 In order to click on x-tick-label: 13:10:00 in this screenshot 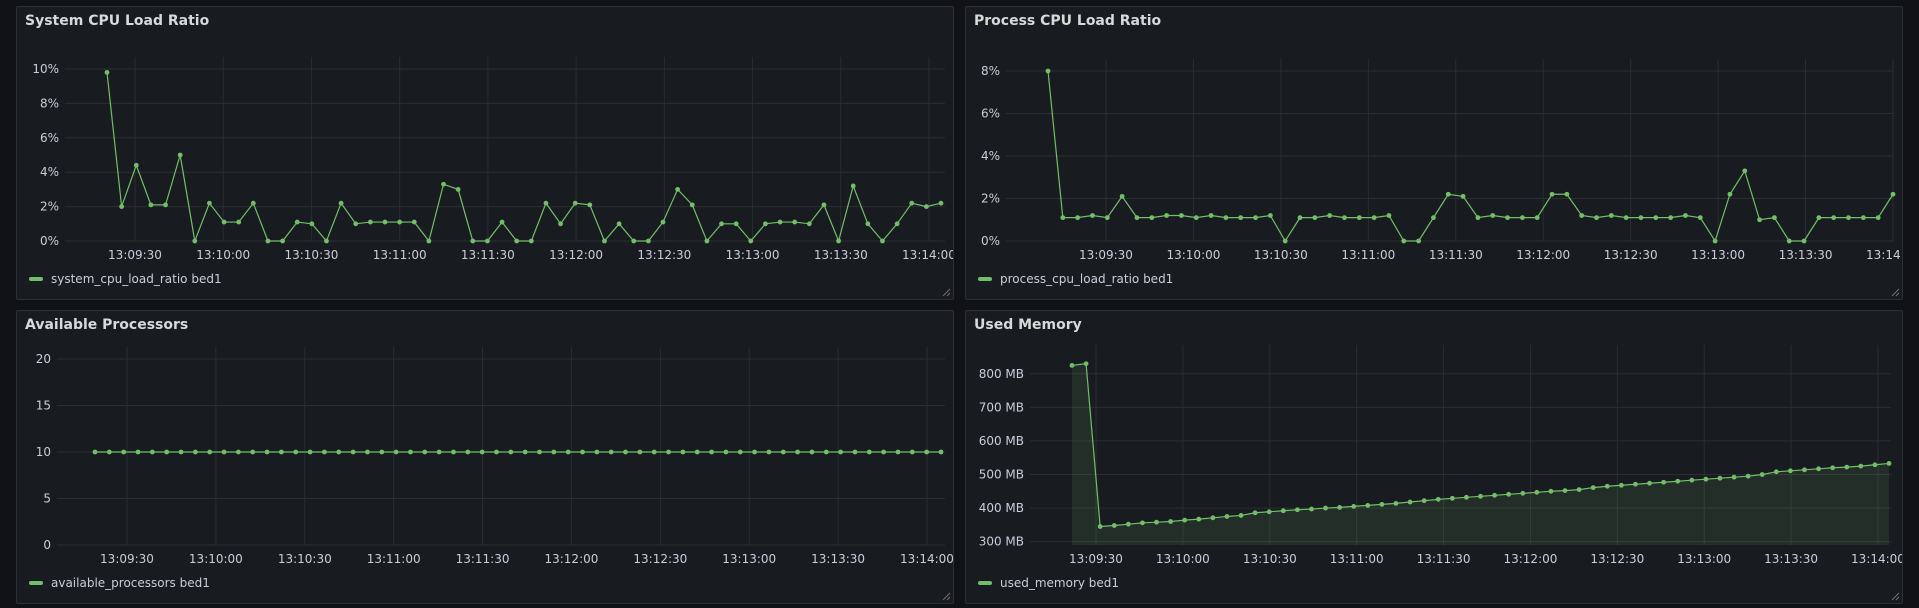, I will do `click(223, 255)`.